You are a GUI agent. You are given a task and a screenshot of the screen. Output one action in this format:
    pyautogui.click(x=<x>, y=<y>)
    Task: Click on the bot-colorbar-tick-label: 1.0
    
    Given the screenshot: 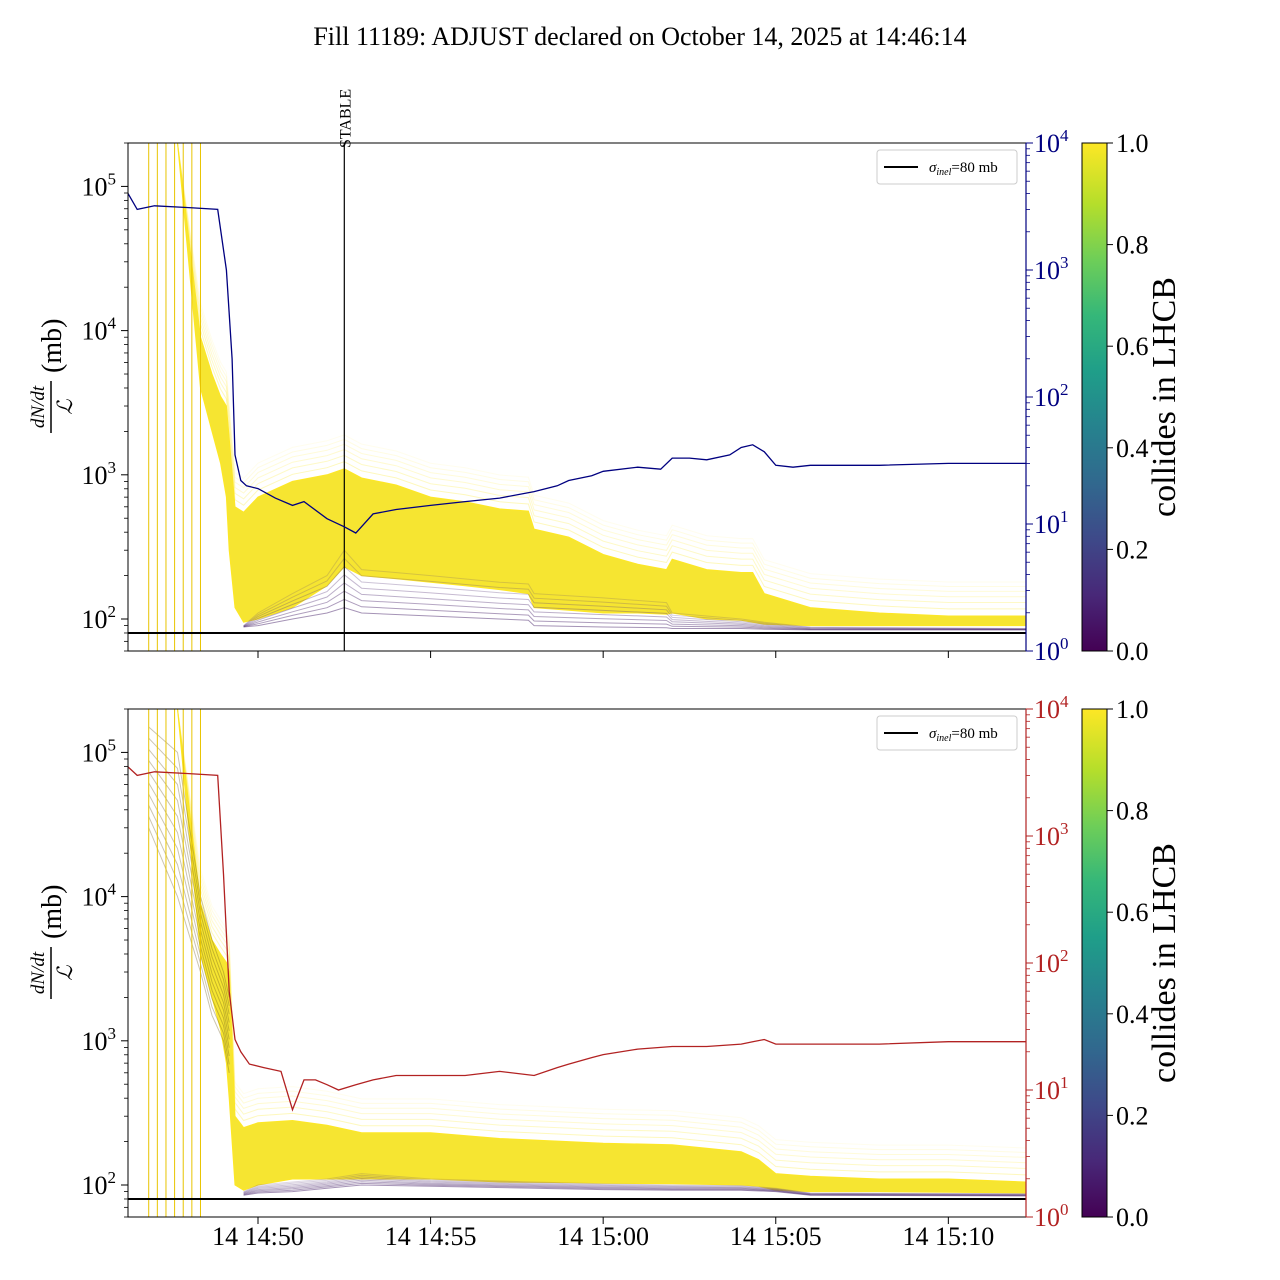 What is the action you would take?
    pyautogui.click(x=1132, y=709)
    